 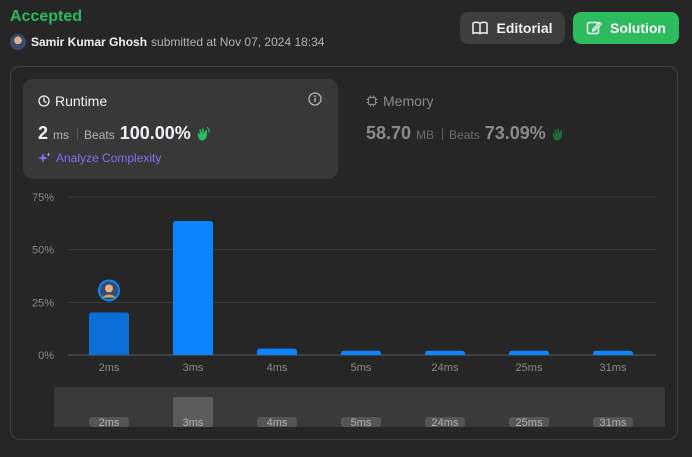 I want to click on runtime-beats-label: Beats, so click(x=99, y=135).